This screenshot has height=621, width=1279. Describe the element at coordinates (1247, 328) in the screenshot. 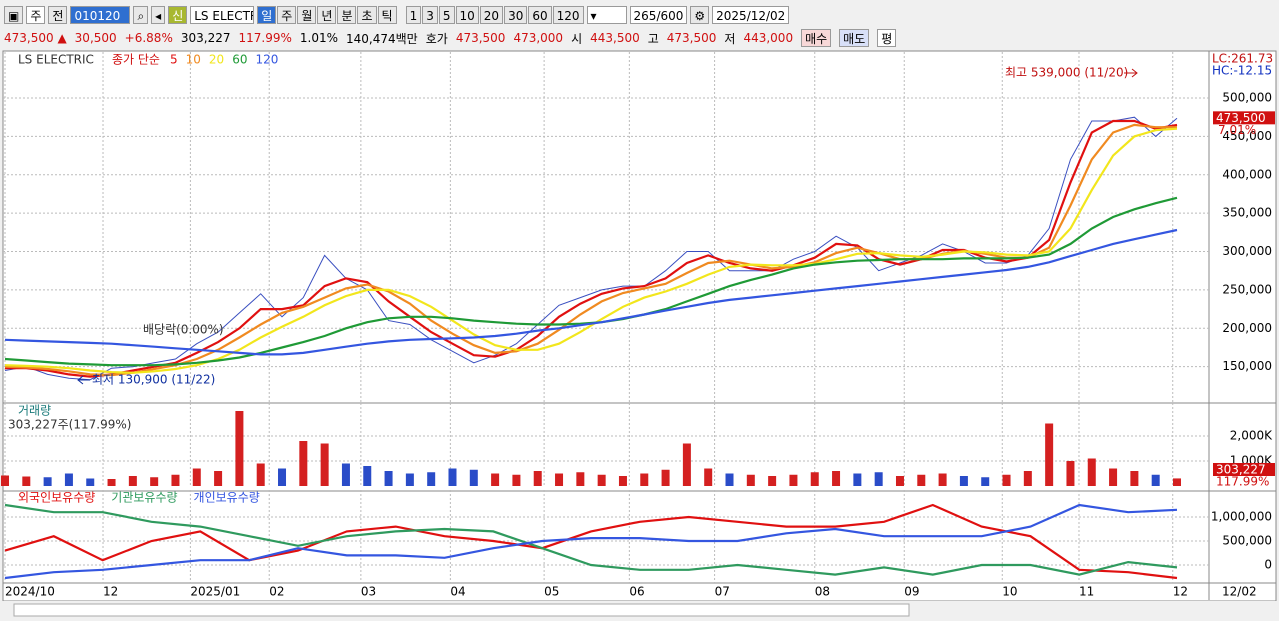

I see `y-tick-label: 200,000` at that location.